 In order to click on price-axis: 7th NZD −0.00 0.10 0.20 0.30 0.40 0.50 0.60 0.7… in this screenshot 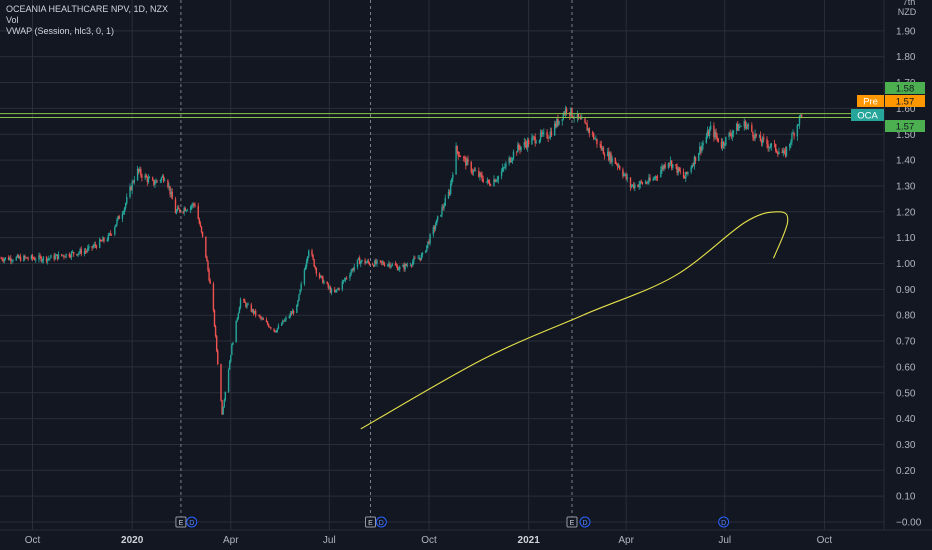, I will do `click(902, 265)`.